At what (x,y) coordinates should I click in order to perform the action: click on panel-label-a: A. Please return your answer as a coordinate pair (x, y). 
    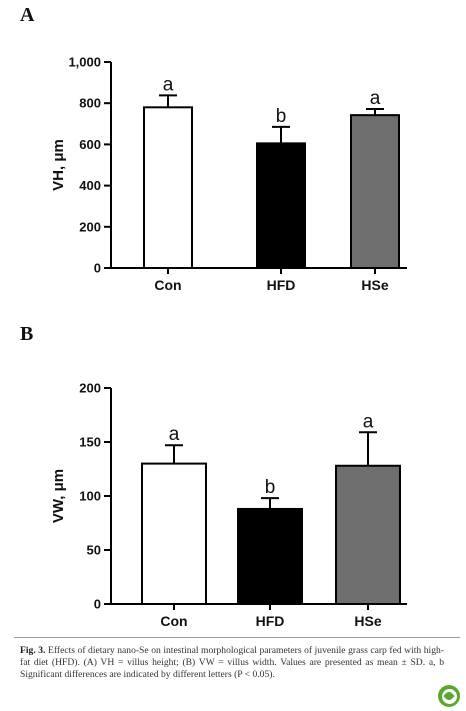
    Looking at the image, I should click on (27, 15).